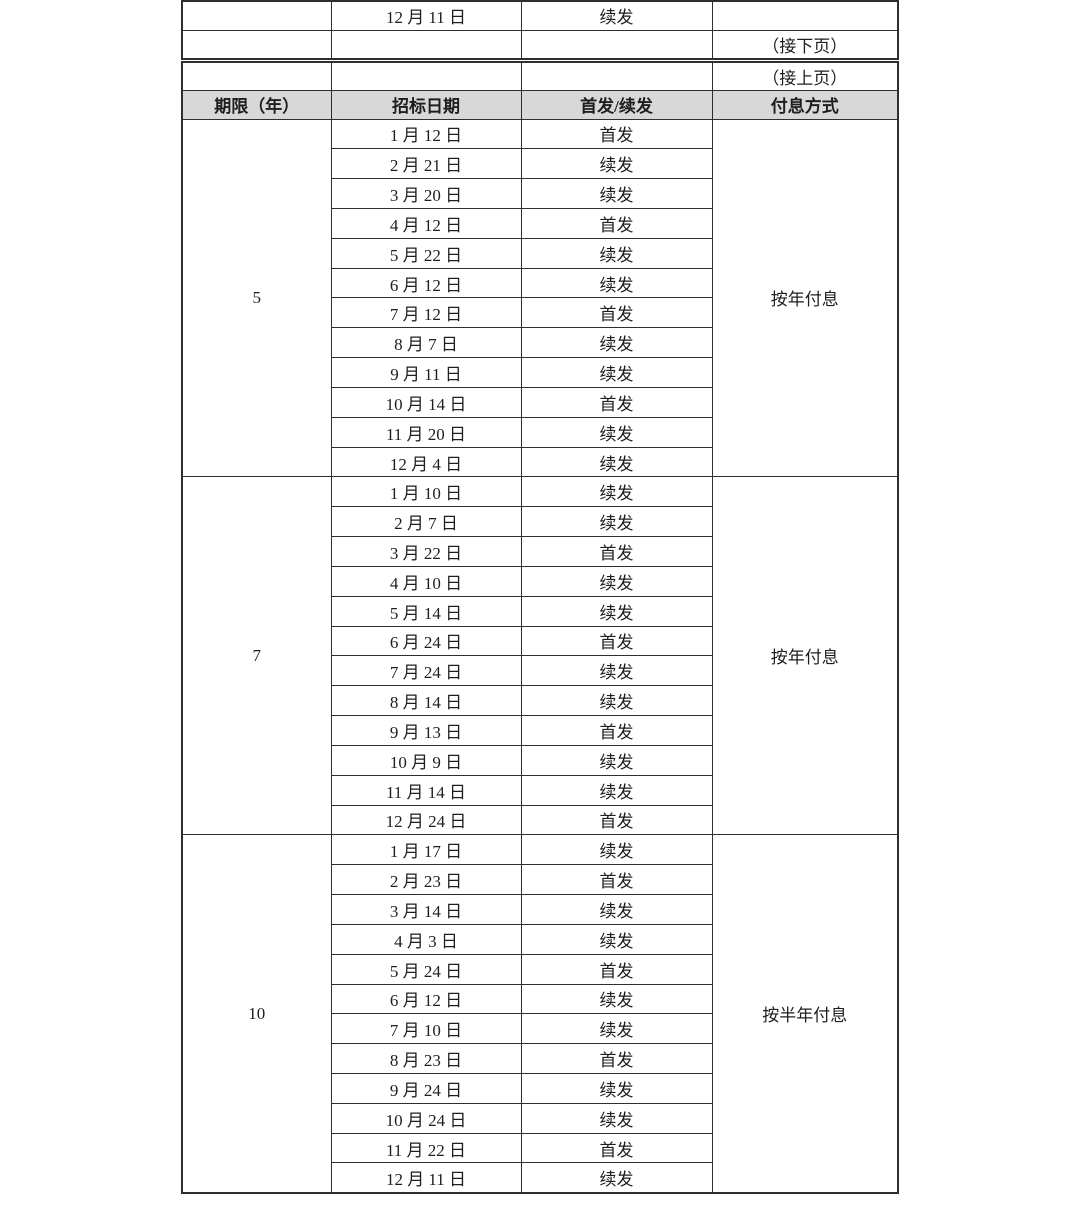 The image size is (1080, 1215). What do you see at coordinates (616, 104) in the screenshot?
I see `column-header-issue: 首发/续发` at bounding box center [616, 104].